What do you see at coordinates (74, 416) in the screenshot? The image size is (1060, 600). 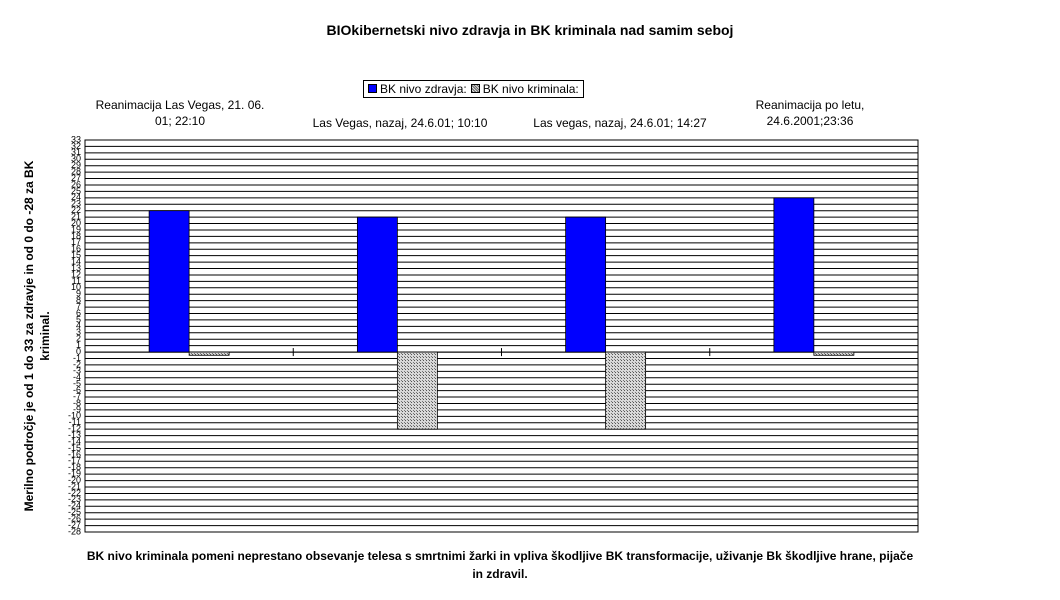 I see `y-tick-label: -10` at bounding box center [74, 416].